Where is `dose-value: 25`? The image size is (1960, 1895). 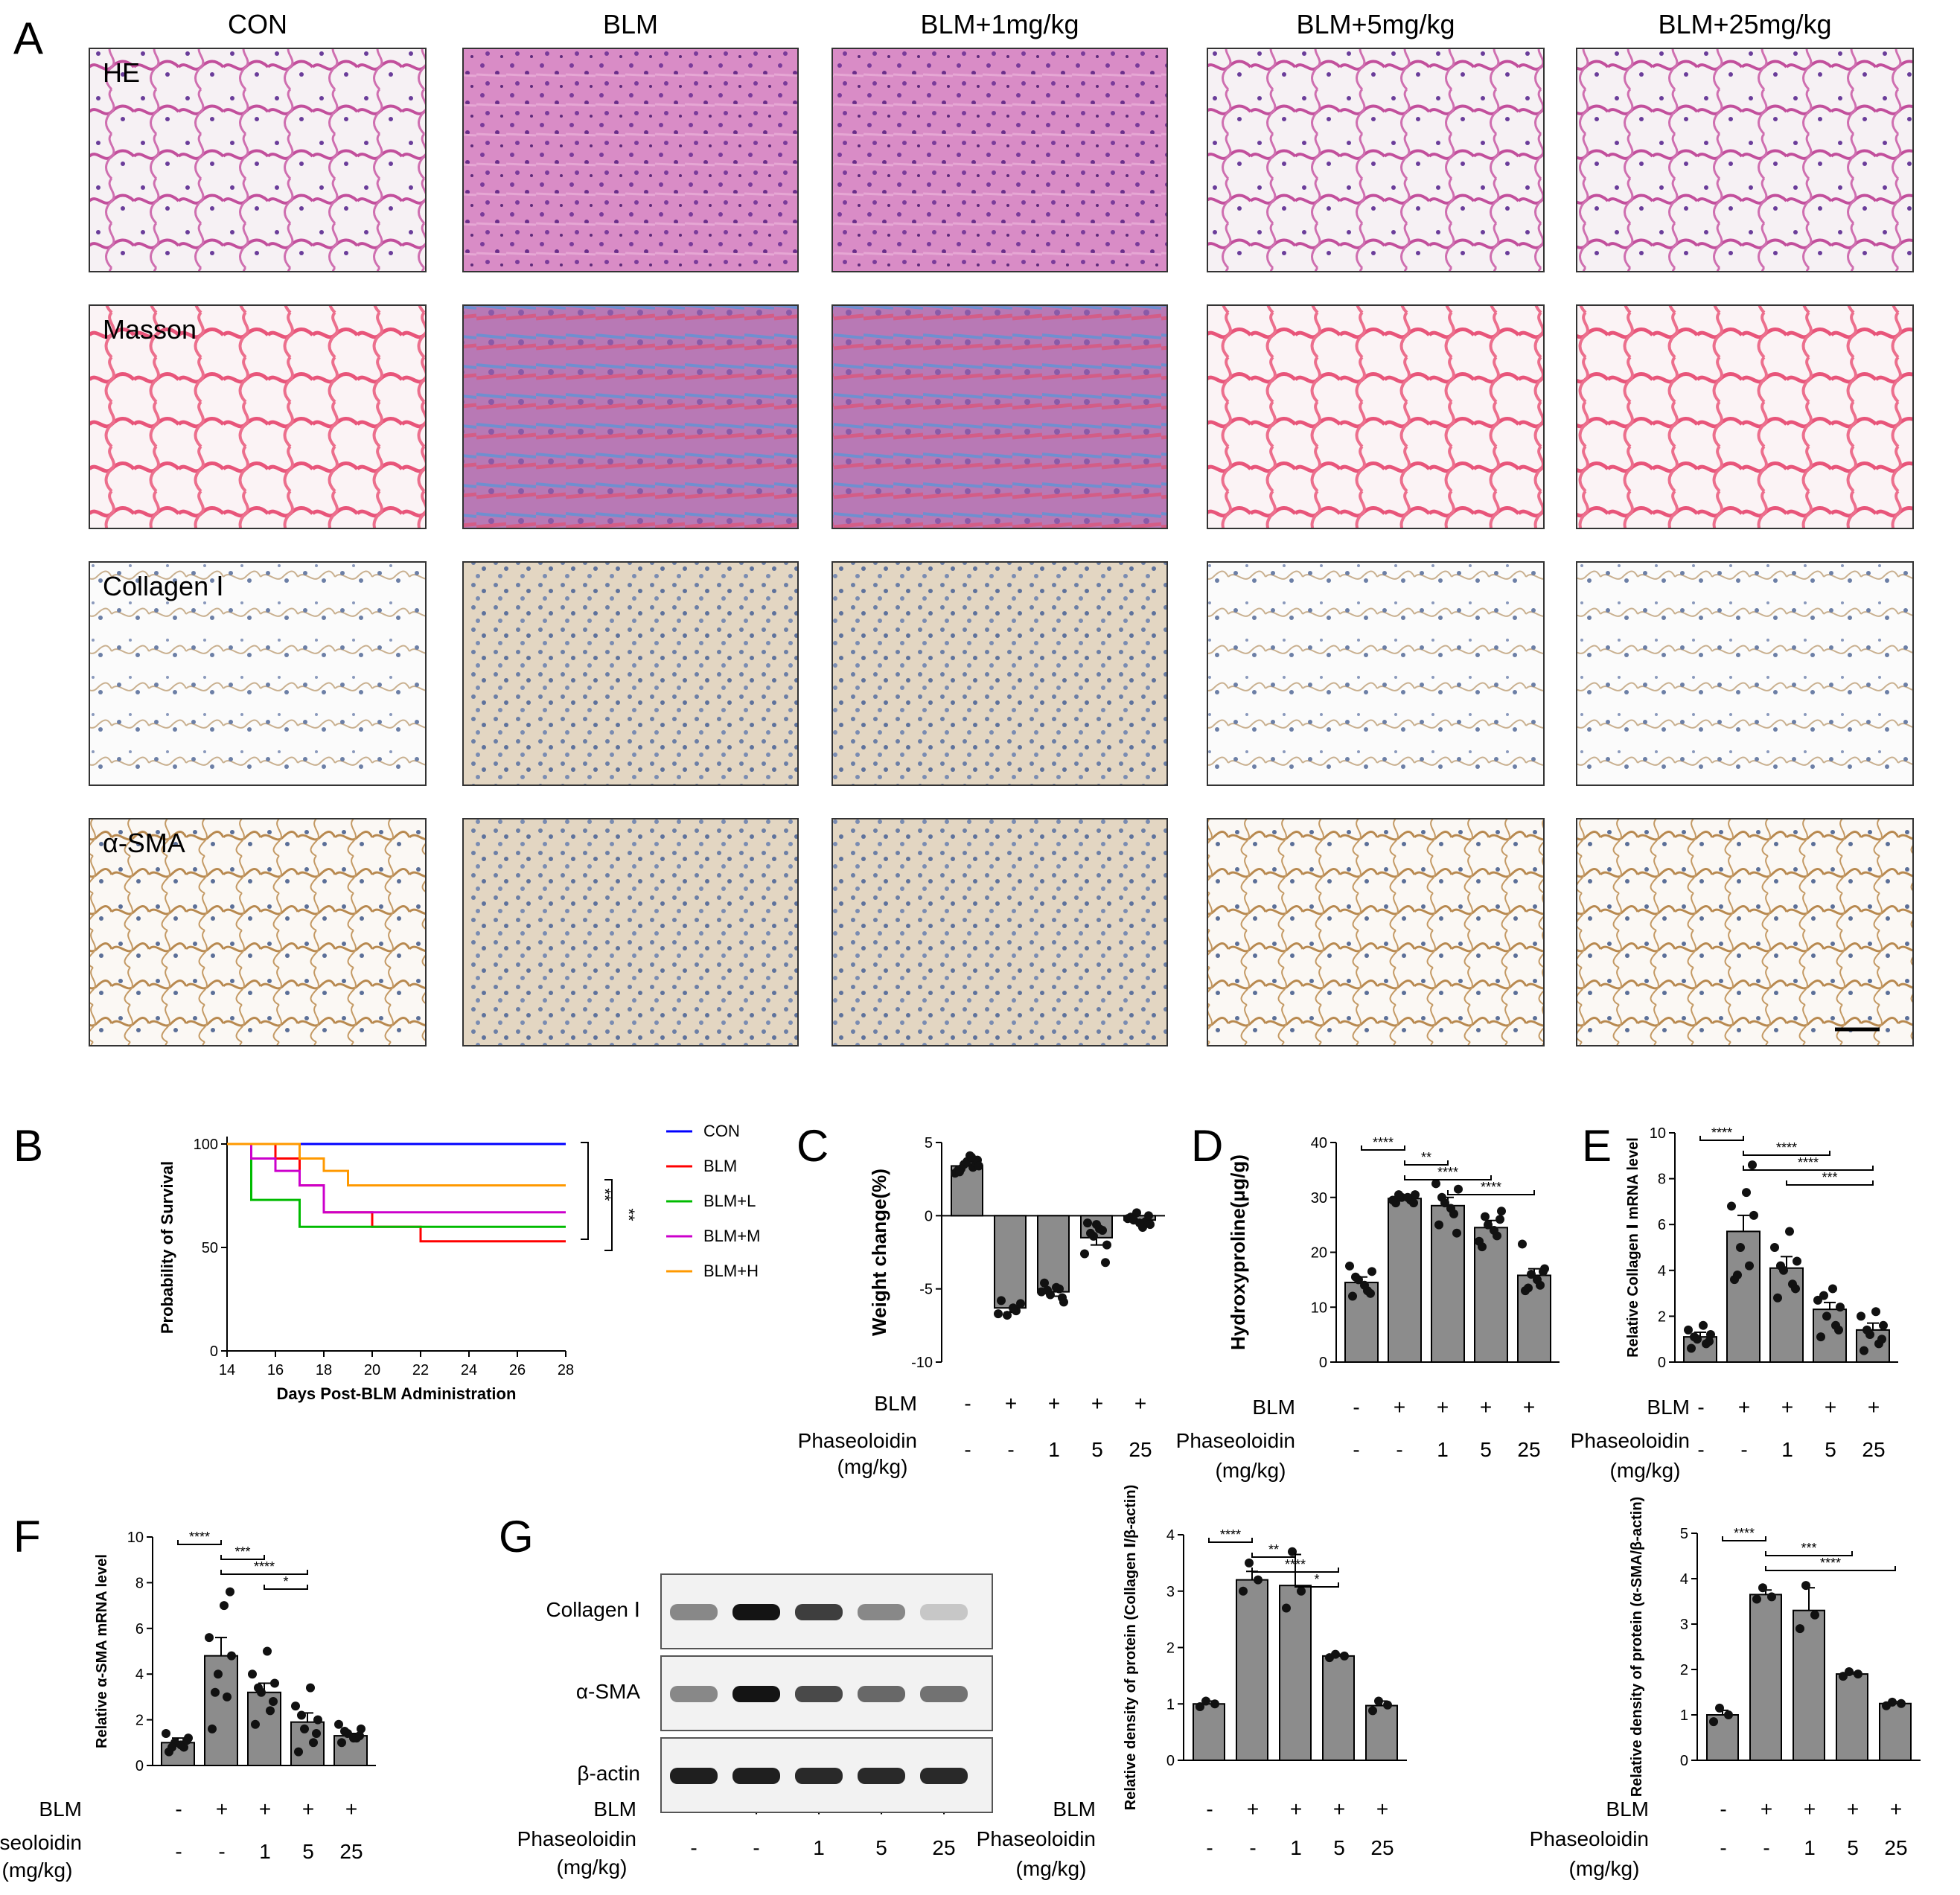
dose-value: 25 is located at coordinates (1528, 1449).